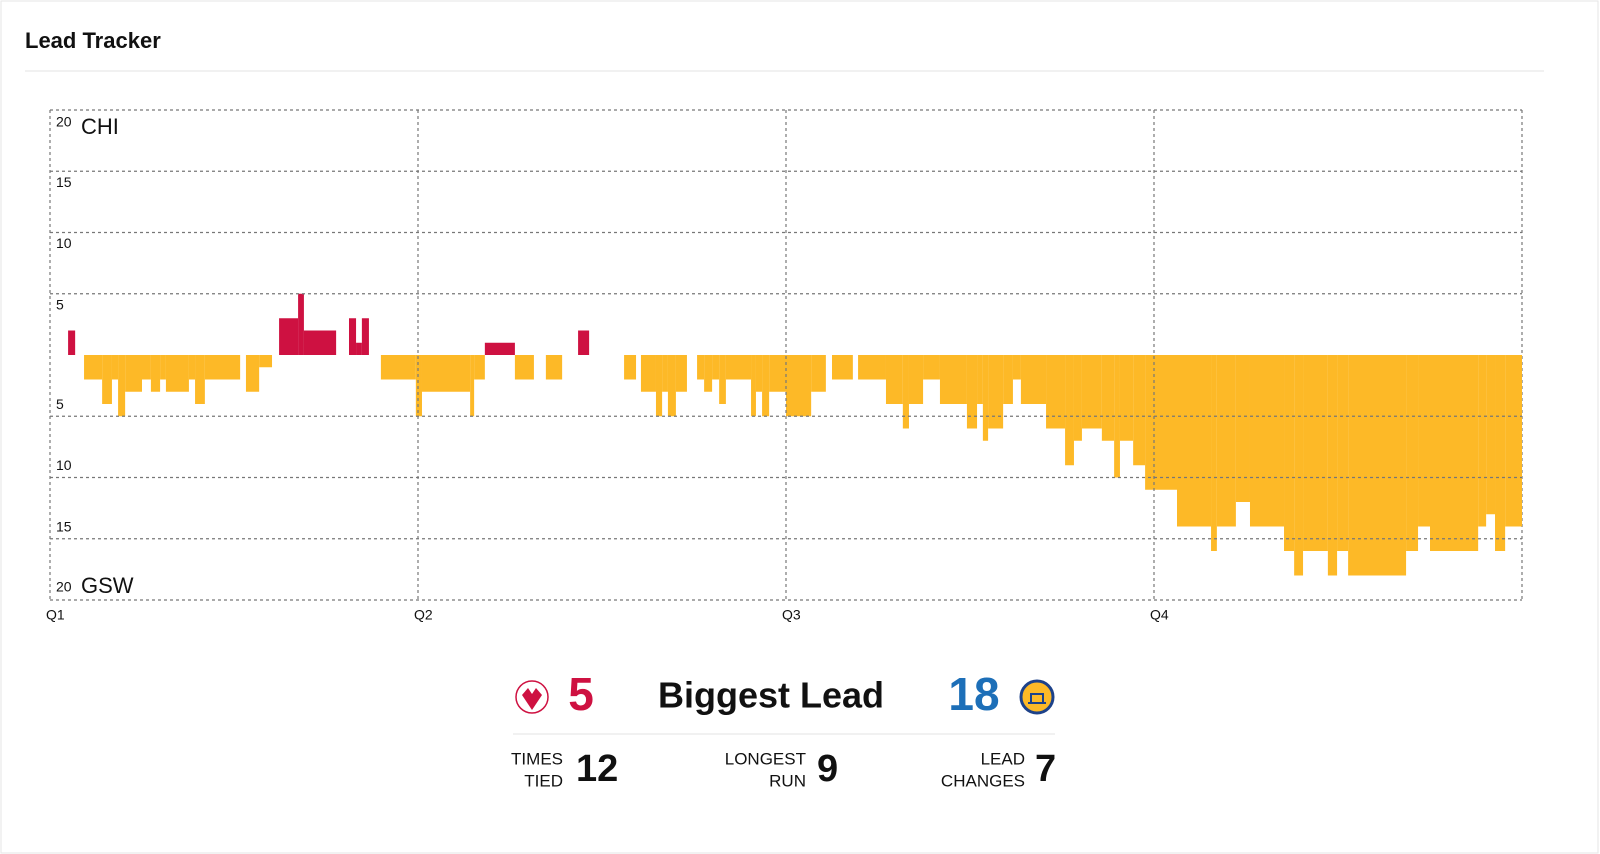 The width and height of the screenshot is (1600, 854). I want to click on stat-label: RUN, so click(787, 780).